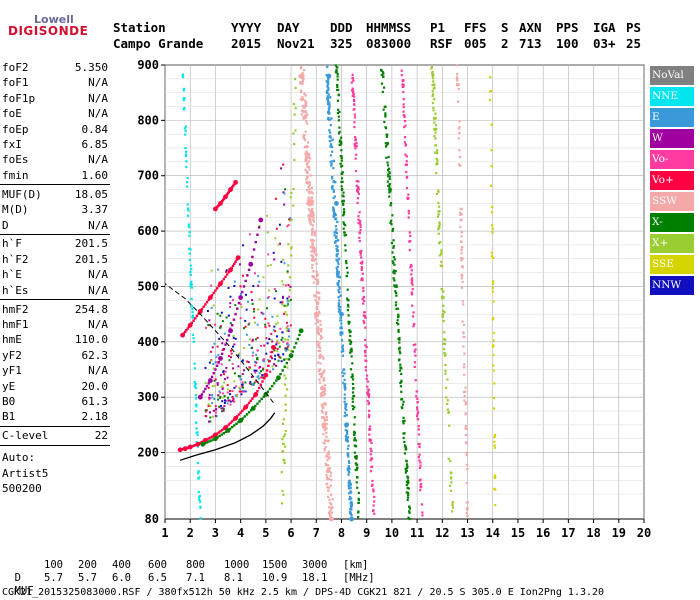 This screenshot has width=700, height=600. I want to click on param-value: N/A, so click(98, 114).